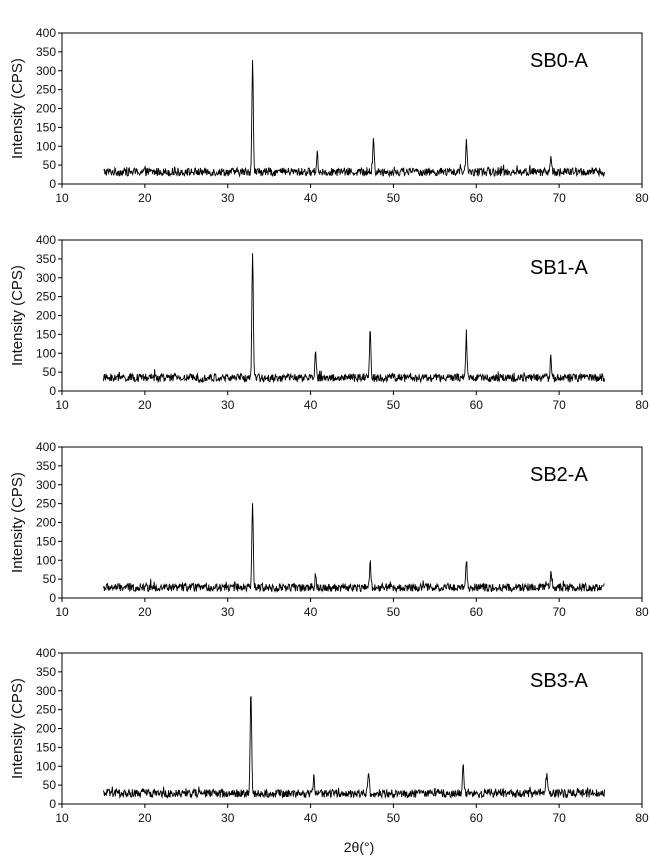  I want to click on panel-title: SB0-A, so click(559, 61).